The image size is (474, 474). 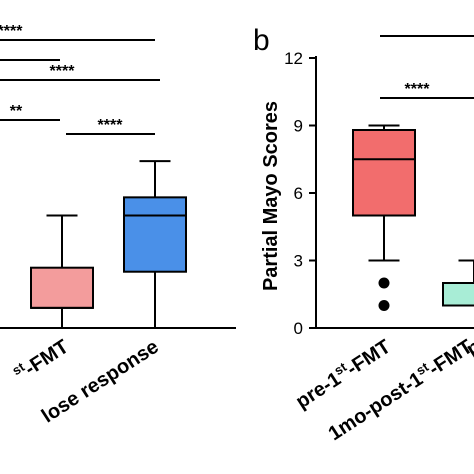 I want to click on panel-a-category-label-main-0: -FMT, so click(x=47, y=358).